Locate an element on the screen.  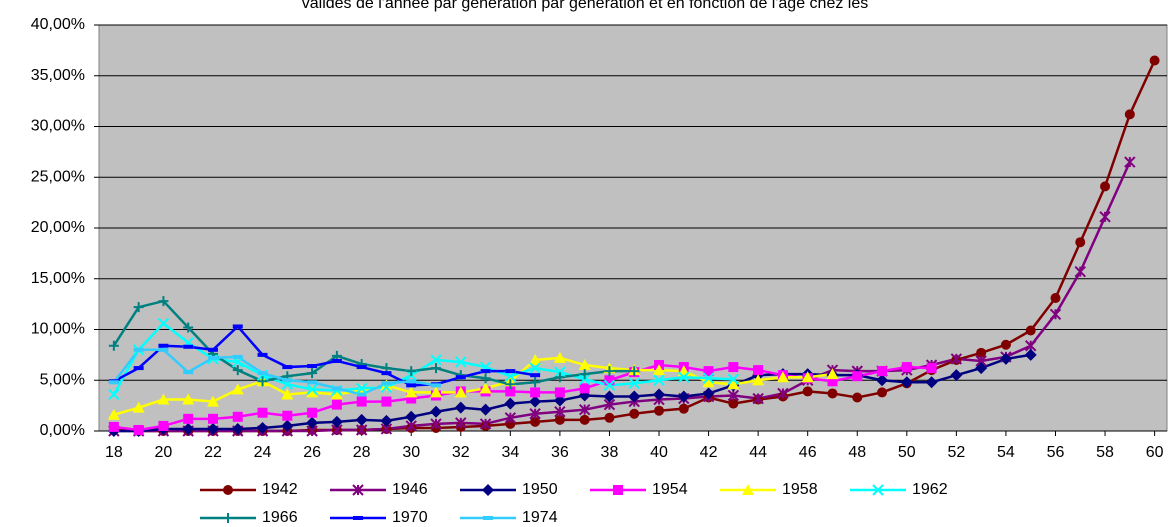
legend-label: 1954 is located at coordinates (670, 489).